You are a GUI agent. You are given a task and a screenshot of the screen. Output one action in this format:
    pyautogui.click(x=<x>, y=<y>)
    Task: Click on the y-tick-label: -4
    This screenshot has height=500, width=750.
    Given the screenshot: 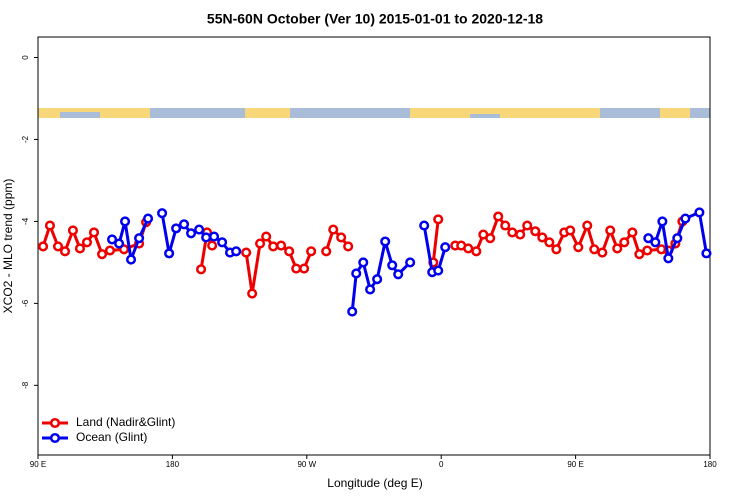 What is the action you would take?
    pyautogui.click(x=25, y=221)
    